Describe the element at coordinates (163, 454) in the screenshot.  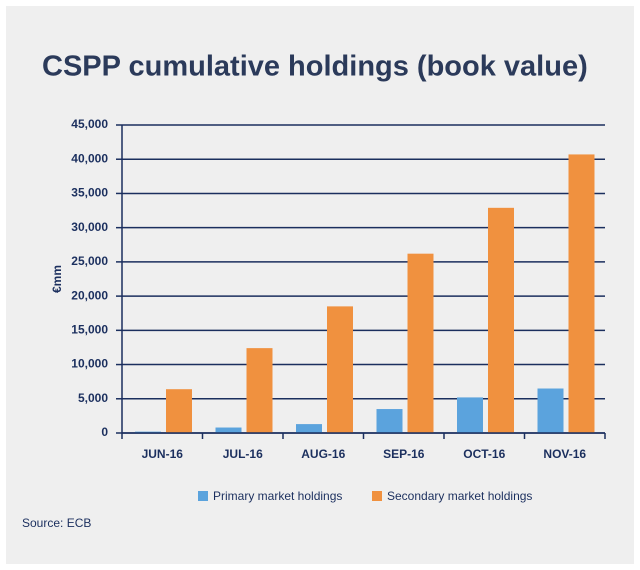
I see `x-tick-label: JUN-16` at that location.